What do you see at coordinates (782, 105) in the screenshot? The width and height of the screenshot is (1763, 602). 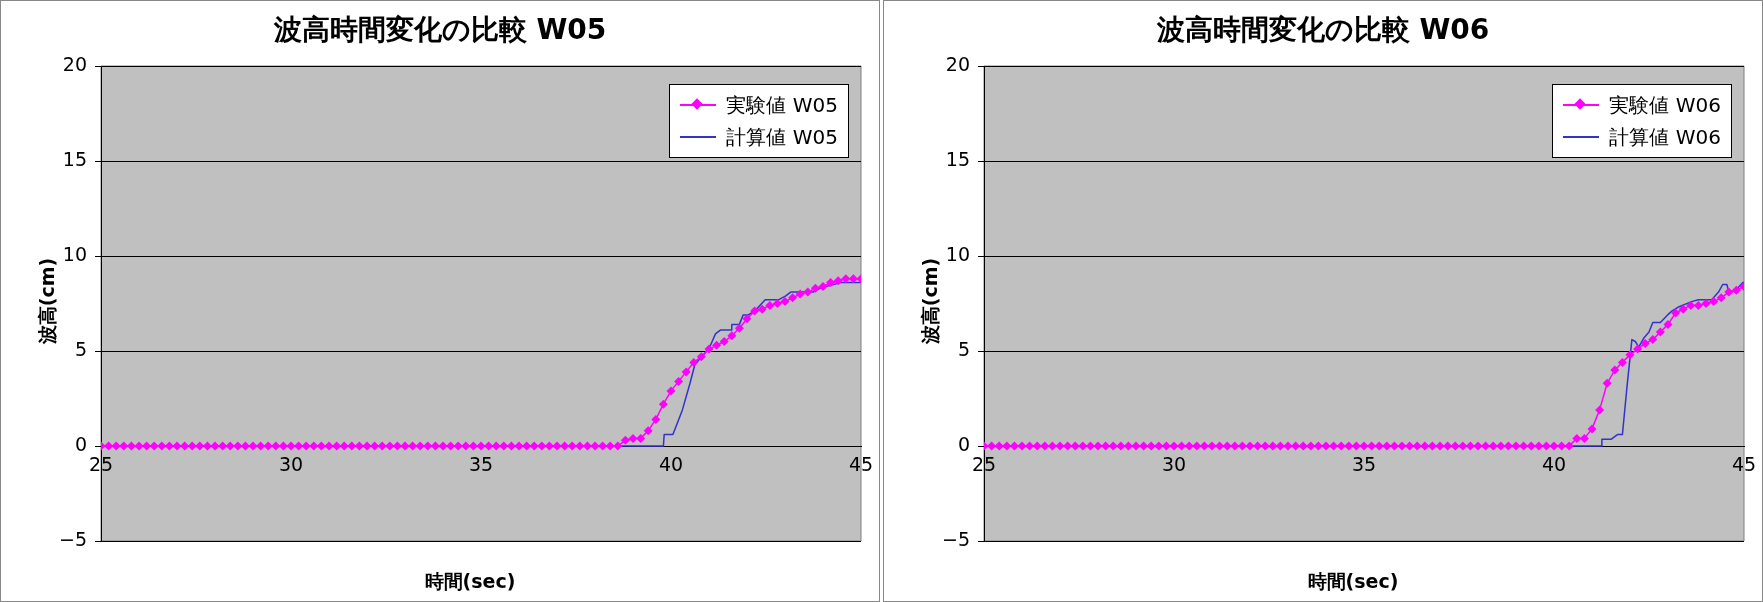 I see `legend-label: 実験値 W05` at bounding box center [782, 105].